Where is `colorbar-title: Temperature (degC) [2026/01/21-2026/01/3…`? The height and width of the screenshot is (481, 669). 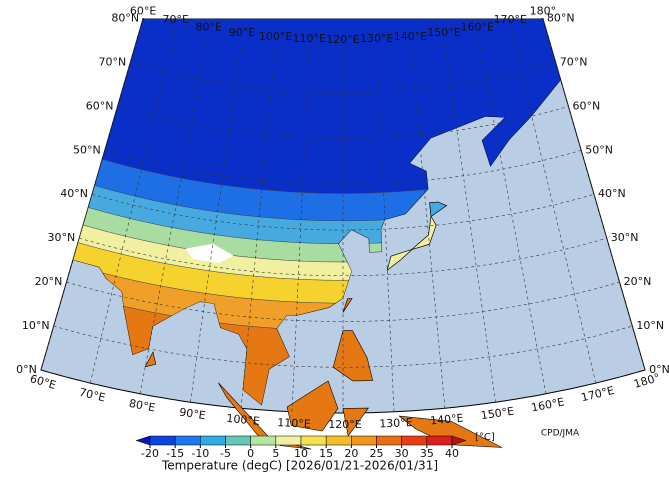 colorbar-title: Temperature (degC) [2026/01/21-2026/01/3… is located at coordinates (299, 466).